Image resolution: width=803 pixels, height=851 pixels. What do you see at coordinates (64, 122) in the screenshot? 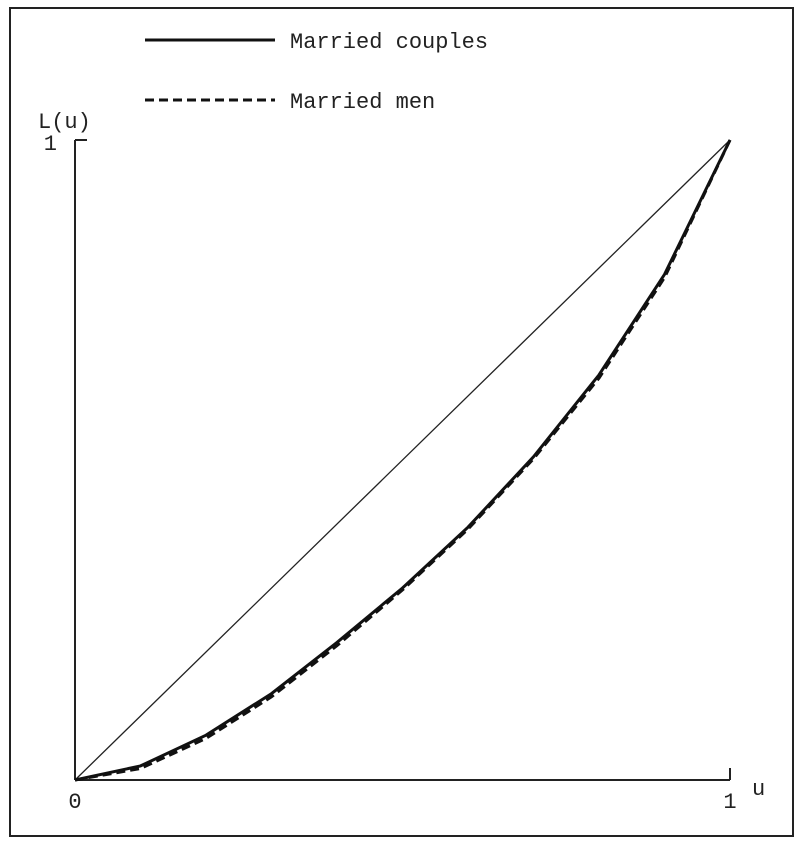
I see `y-axis-label: L(u)` at bounding box center [64, 122].